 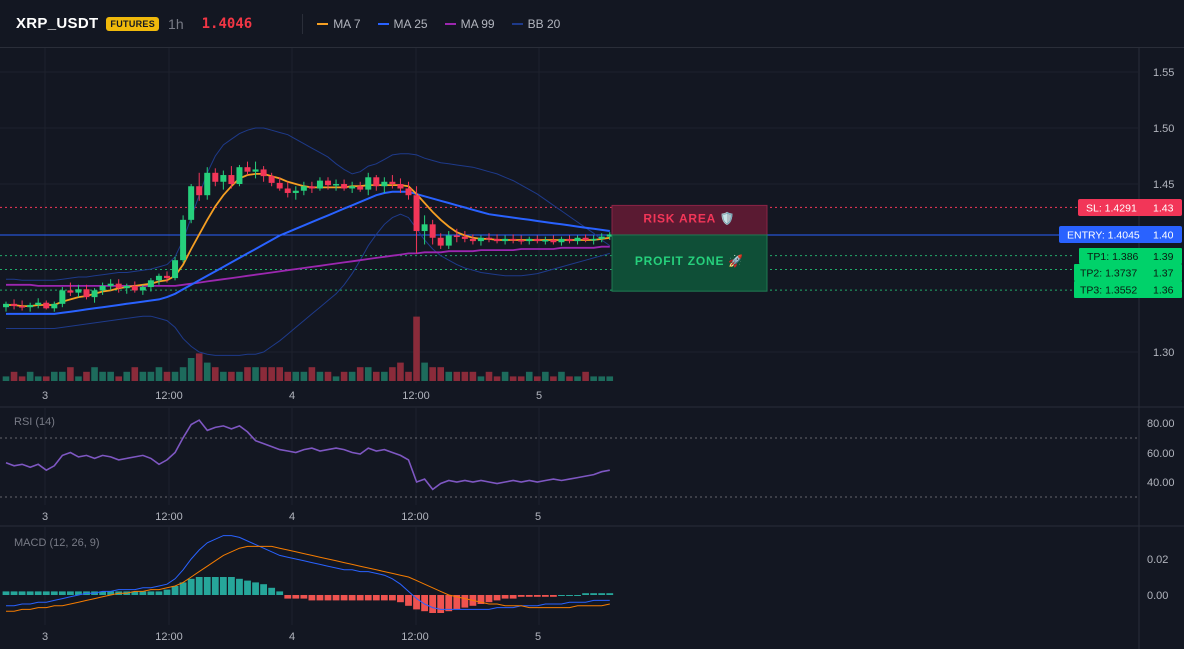 What do you see at coordinates (544, 23) in the screenshot?
I see `legend-bb20-label: BB 20` at bounding box center [544, 23].